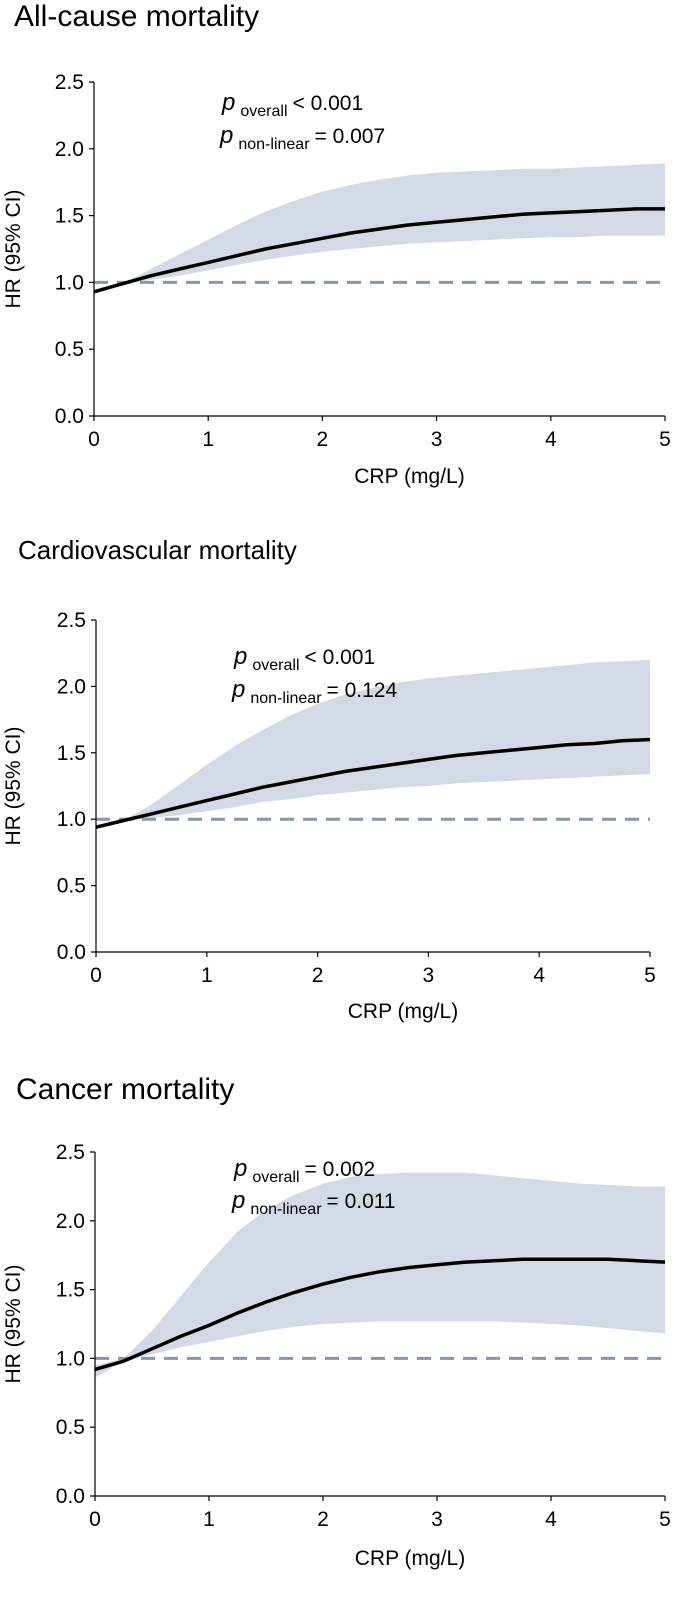 The width and height of the screenshot is (691, 1623). What do you see at coordinates (304, 1170) in the screenshot?
I see `p-overall-annotation: p overall = 0.002` at bounding box center [304, 1170].